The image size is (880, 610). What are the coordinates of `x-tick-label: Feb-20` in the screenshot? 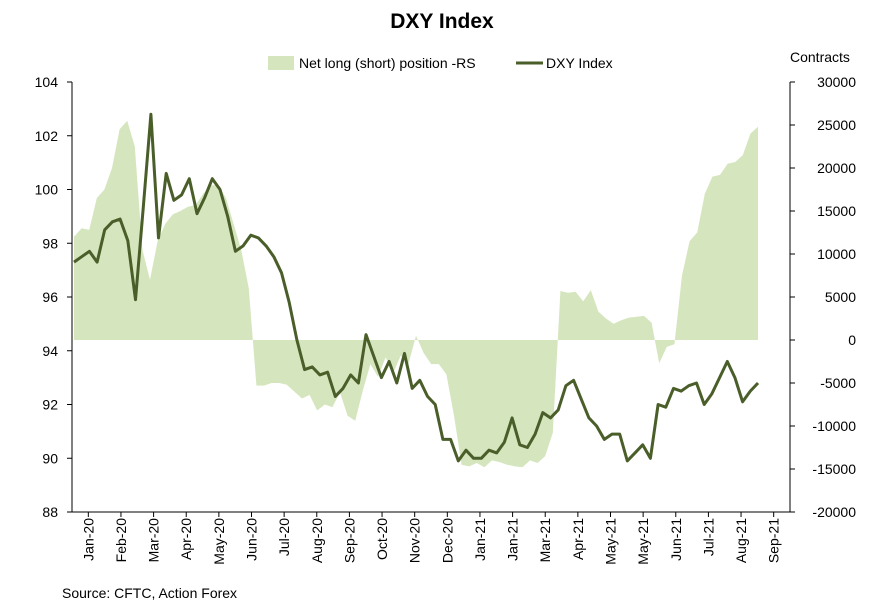 It's located at (121, 540).